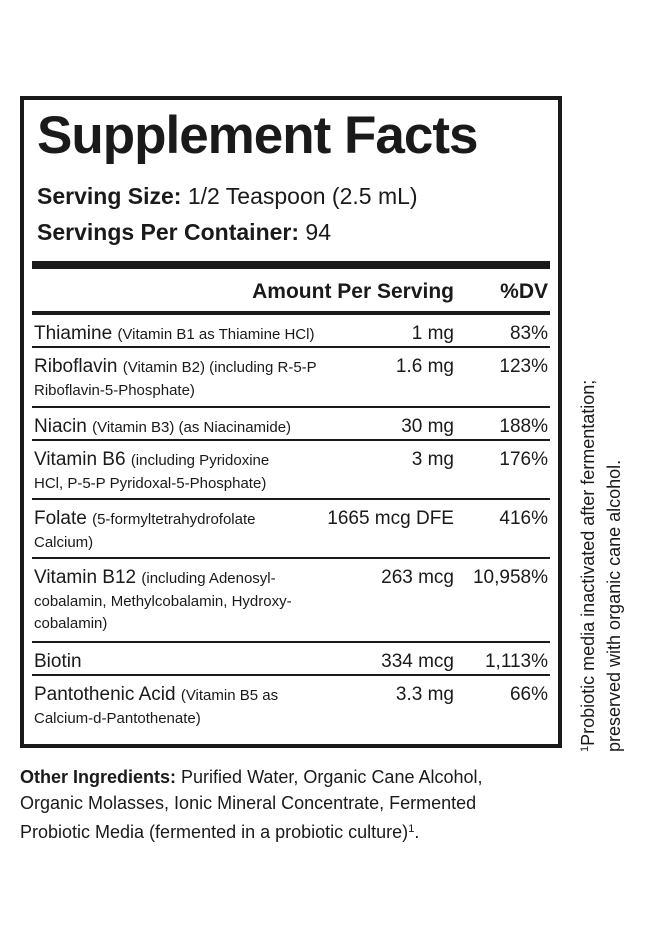 This screenshot has height=936, width=645. I want to click on nutrient-amount: 3.3 mg, so click(424, 694).